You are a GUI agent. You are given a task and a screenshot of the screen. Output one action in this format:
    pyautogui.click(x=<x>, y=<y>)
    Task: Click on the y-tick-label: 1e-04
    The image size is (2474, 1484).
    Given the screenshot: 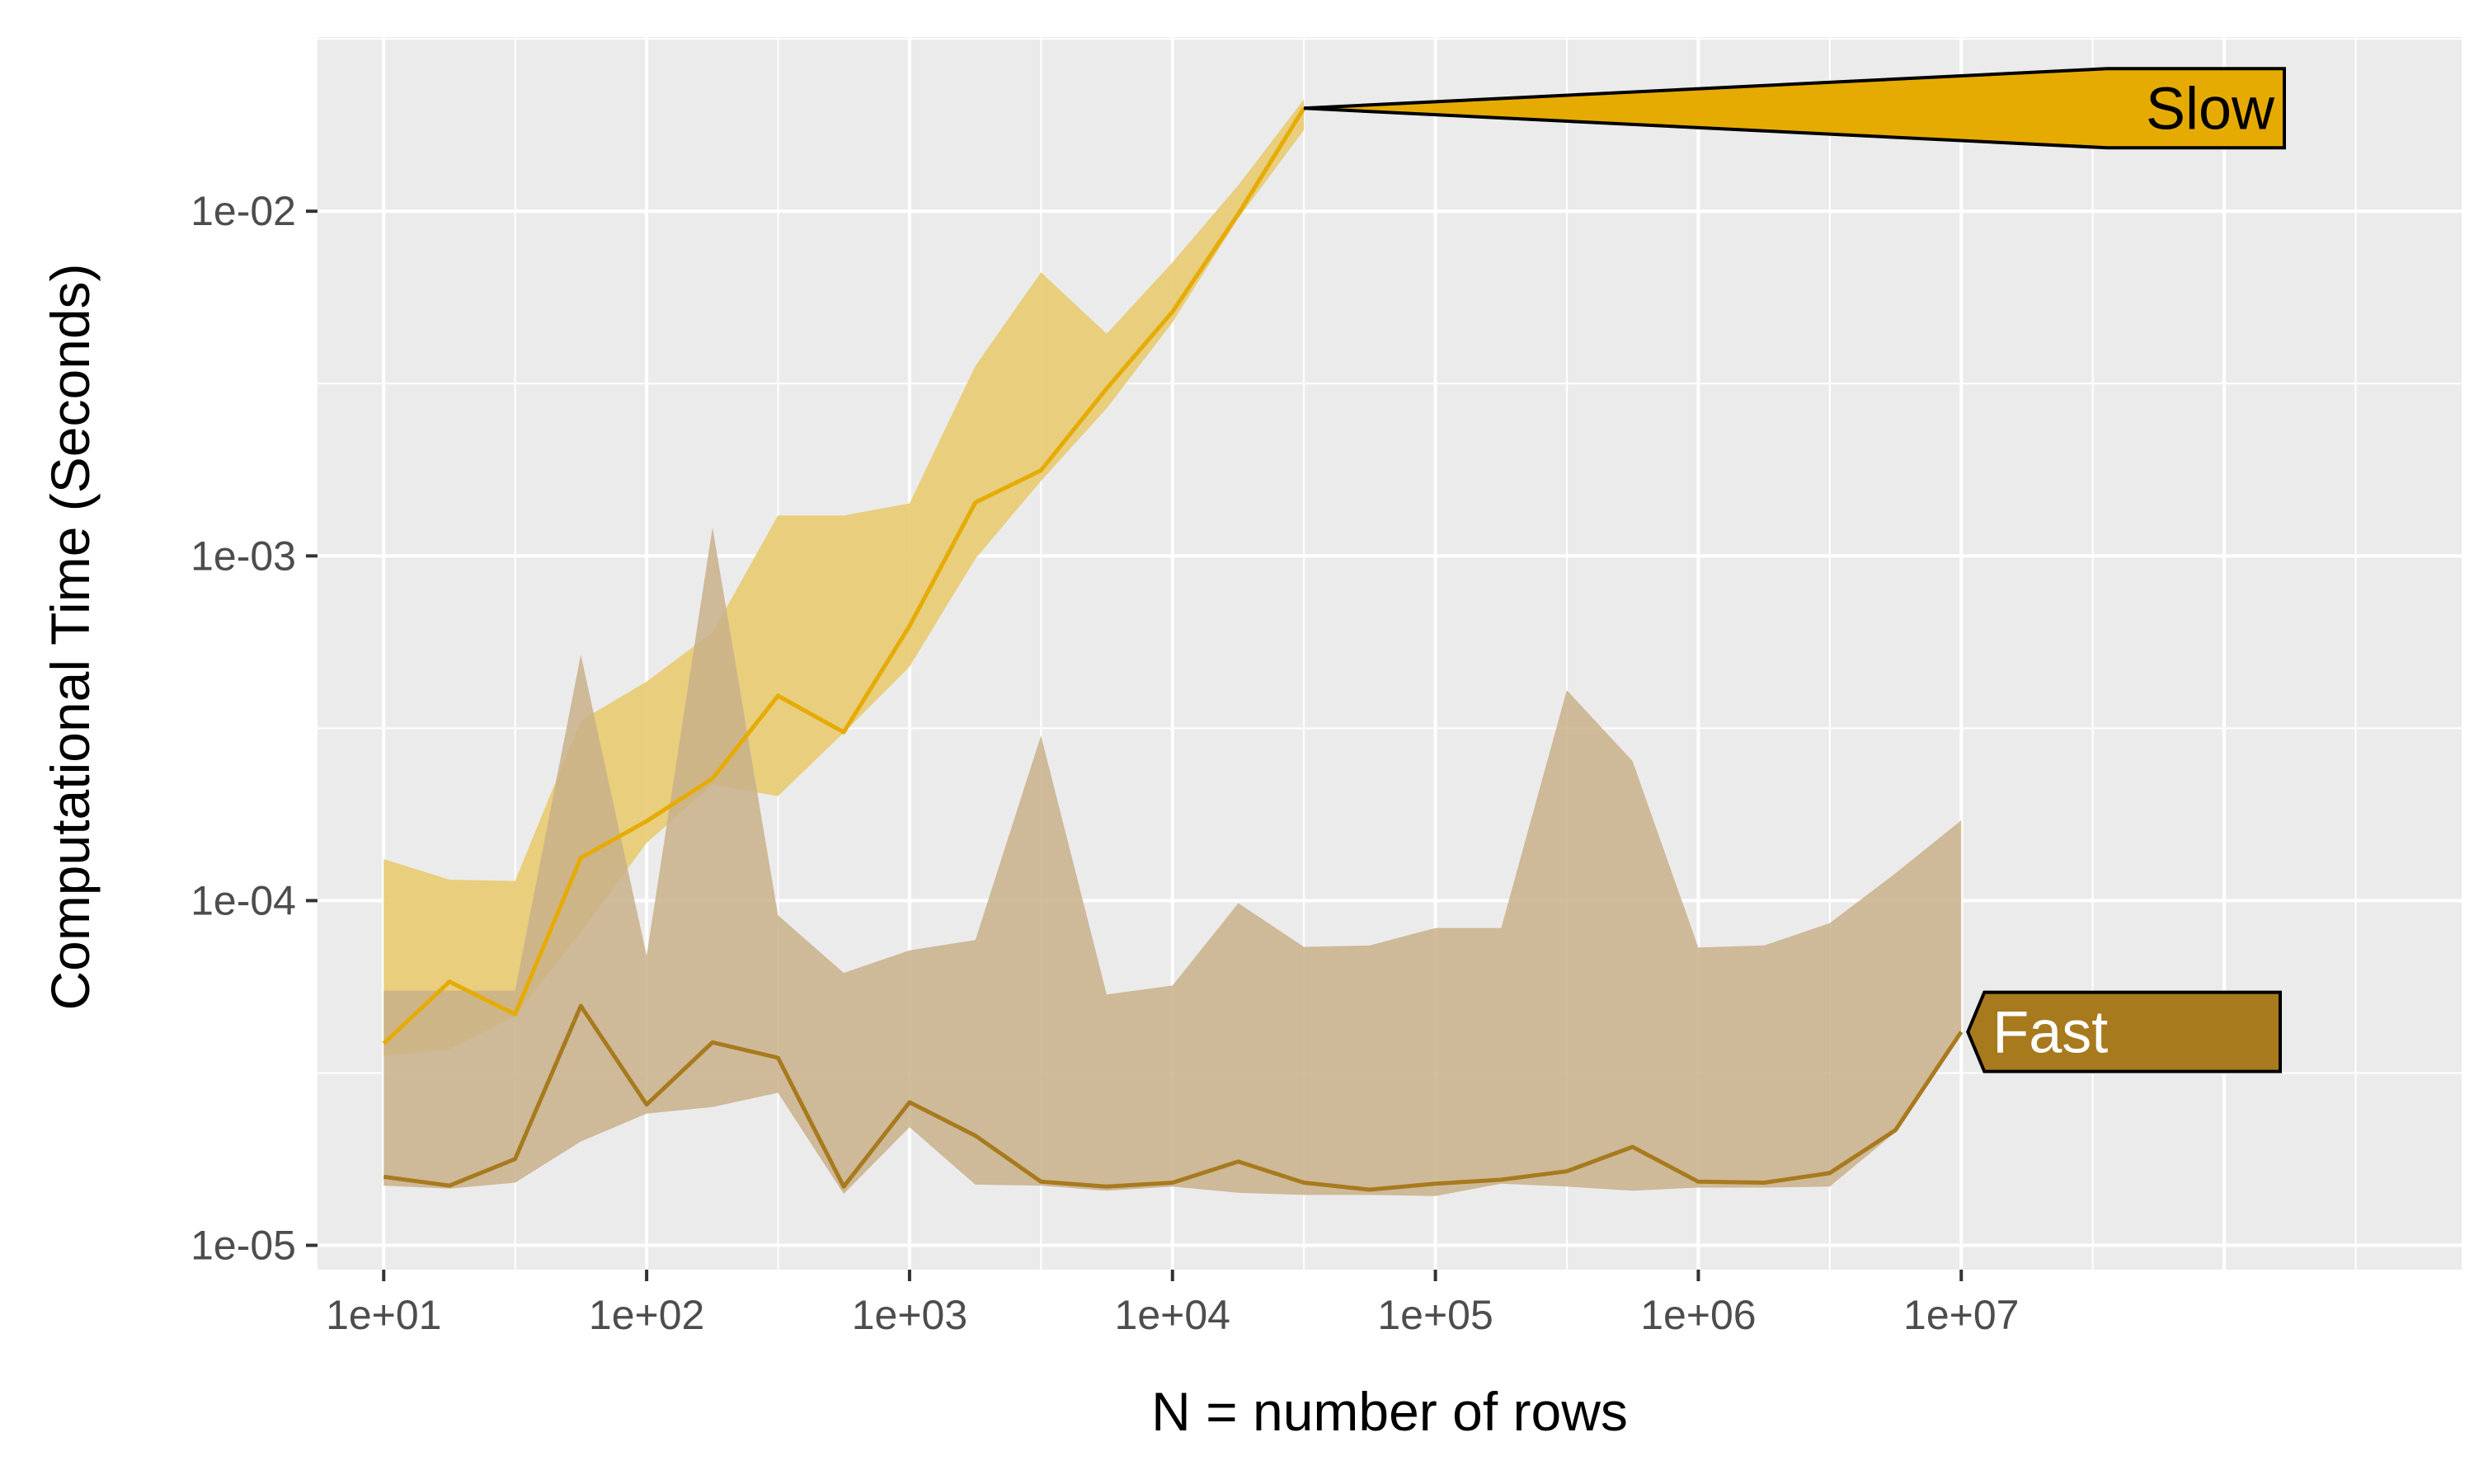 What is the action you would take?
    pyautogui.click(x=243, y=900)
    